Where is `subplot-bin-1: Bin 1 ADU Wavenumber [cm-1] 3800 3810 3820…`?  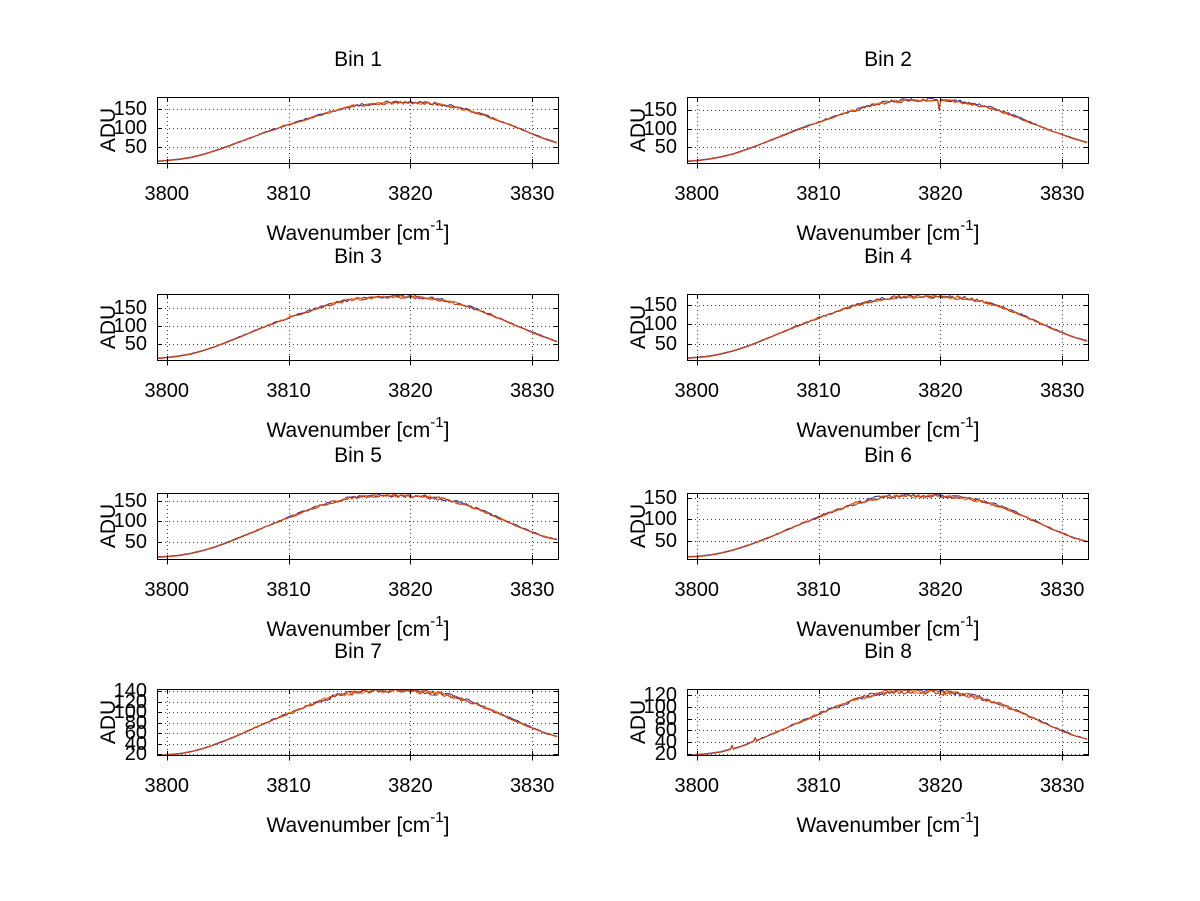 subplot-bin-1: Bin 1 ADU Wavenumber [cm-1] 3800 3810 3820… is located at coordinates (308, 144).